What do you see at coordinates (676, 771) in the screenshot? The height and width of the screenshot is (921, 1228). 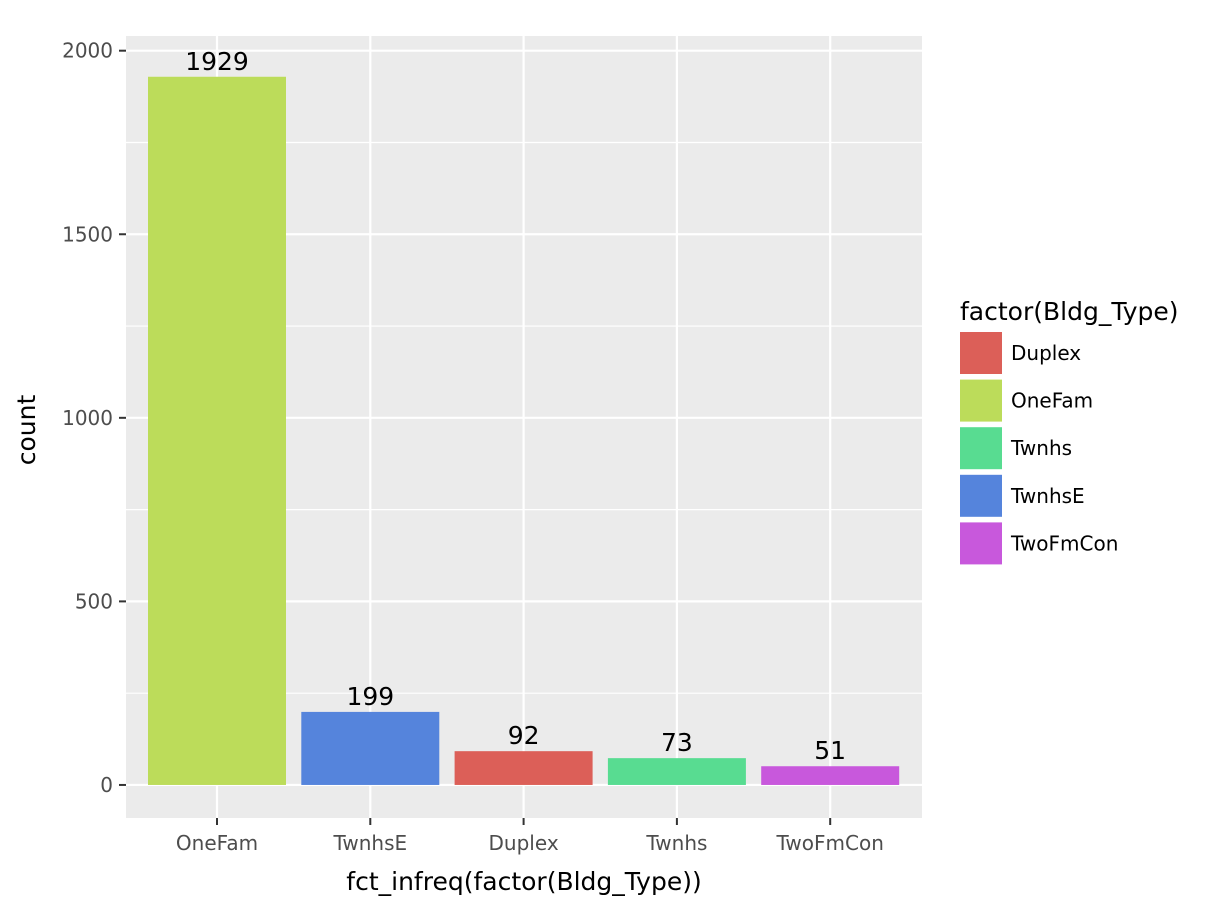 I see `bar-twnhs` at bounding box center [676, 771].